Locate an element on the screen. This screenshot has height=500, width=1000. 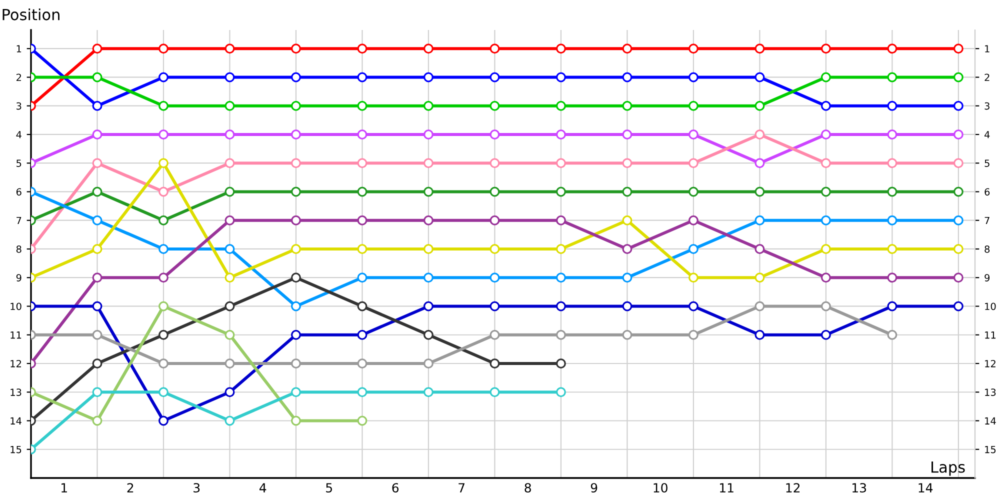
y2-tick-label: 8 is located at coordinates (987, 249).